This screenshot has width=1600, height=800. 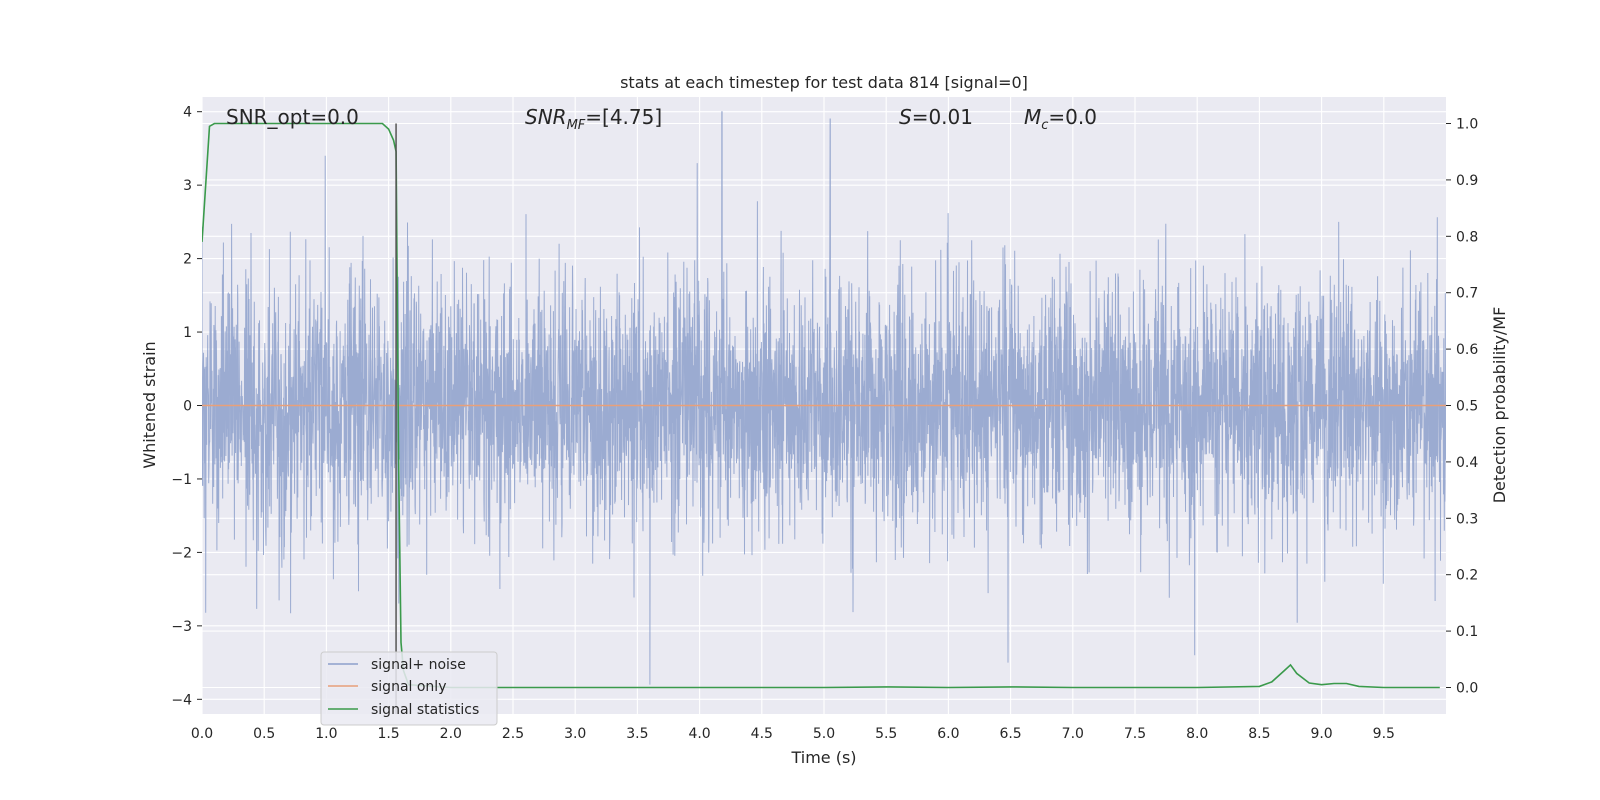 I want to click on legend-label-signal-noise: signal+ noise, so click(x=418, y=665).